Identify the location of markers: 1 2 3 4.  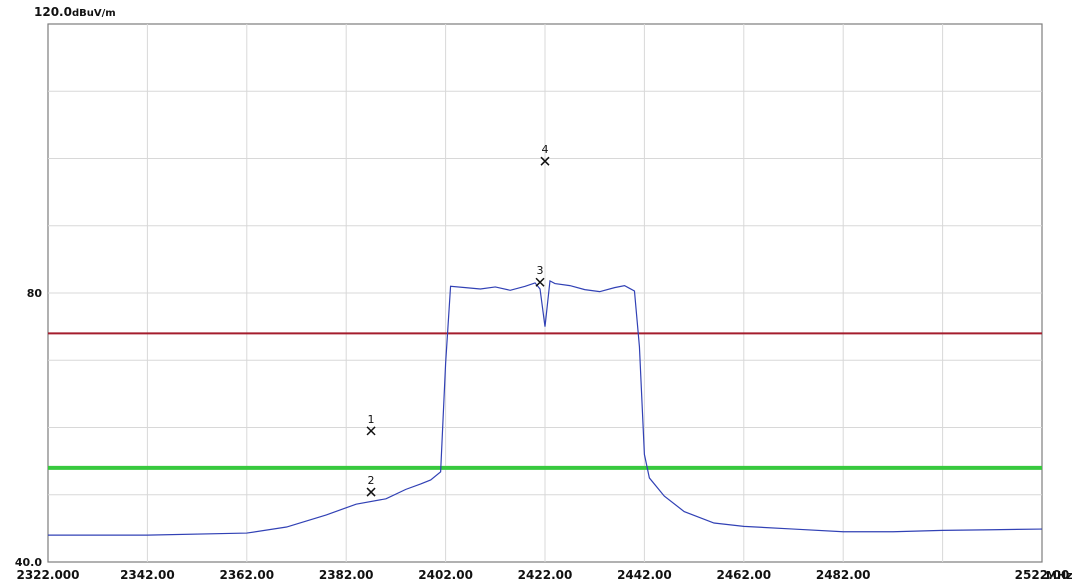
(458, 320).